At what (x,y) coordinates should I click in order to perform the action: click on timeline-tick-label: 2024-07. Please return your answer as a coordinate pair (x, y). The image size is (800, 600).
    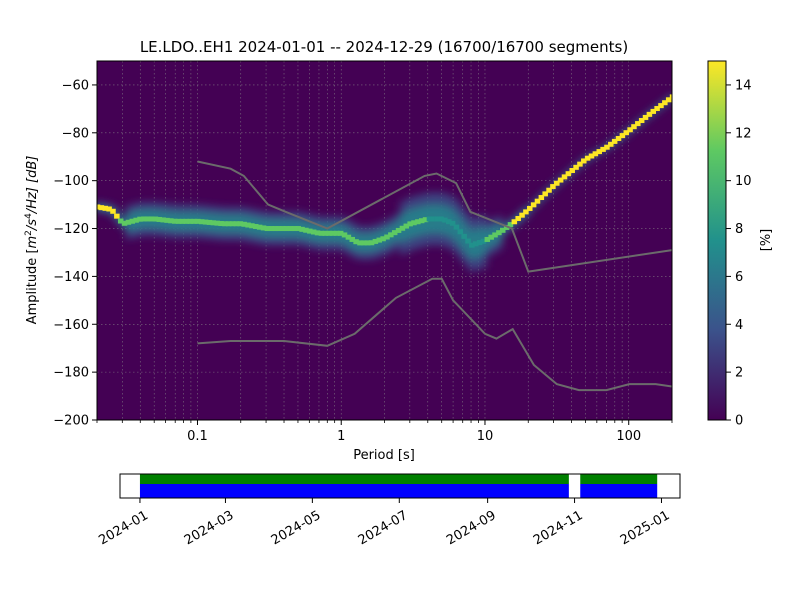
    Looking at the image, I should click on (383, 528).